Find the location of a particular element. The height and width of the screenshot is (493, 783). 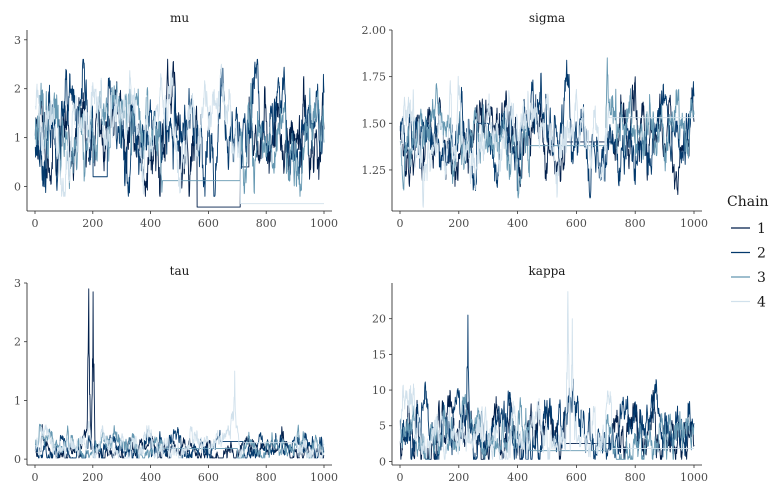

y-tick-label: 1.25 is located at coordinates (374, 170).